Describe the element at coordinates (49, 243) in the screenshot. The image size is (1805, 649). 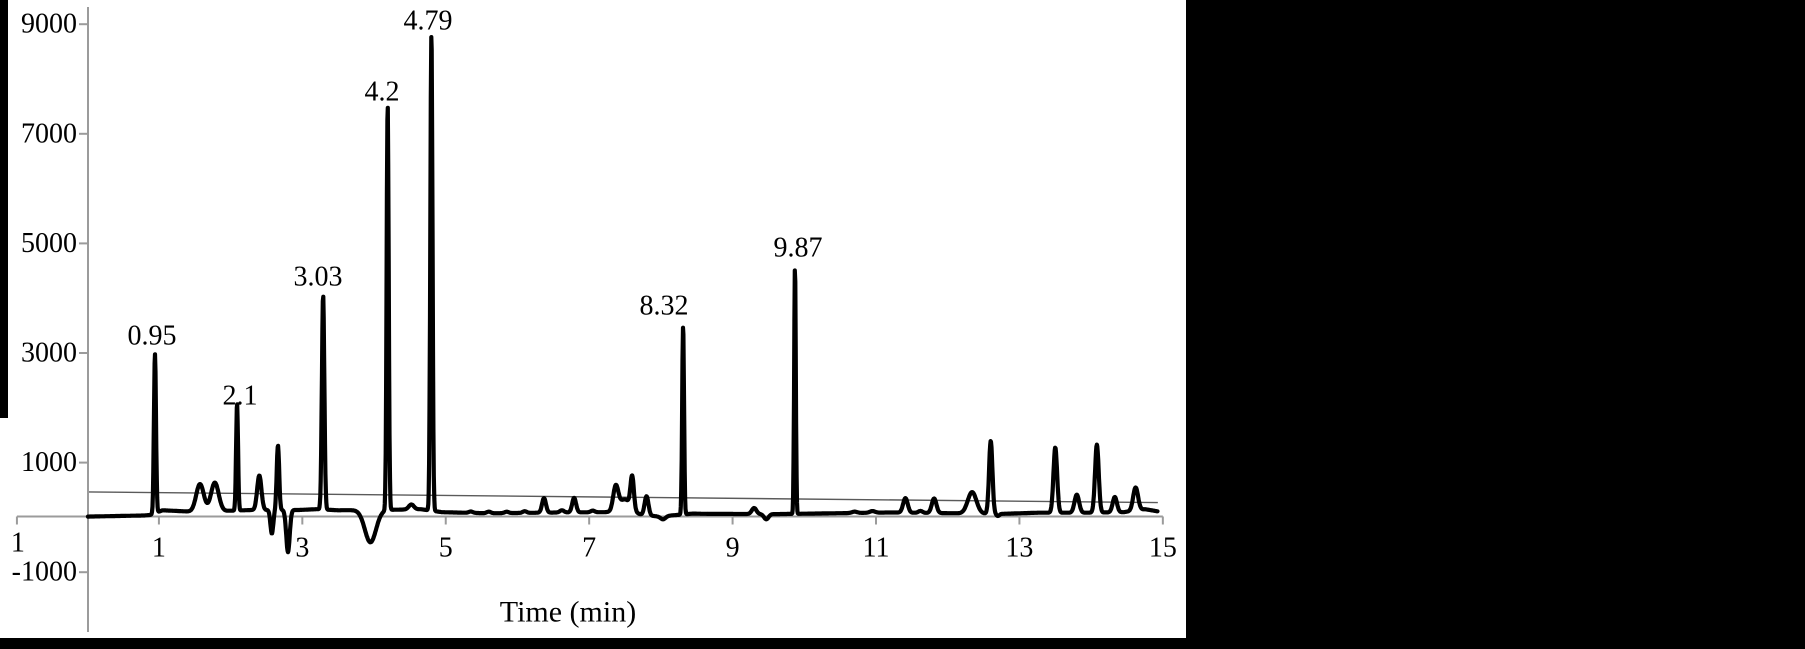
I see `y-tick-label: 5000` at that location.